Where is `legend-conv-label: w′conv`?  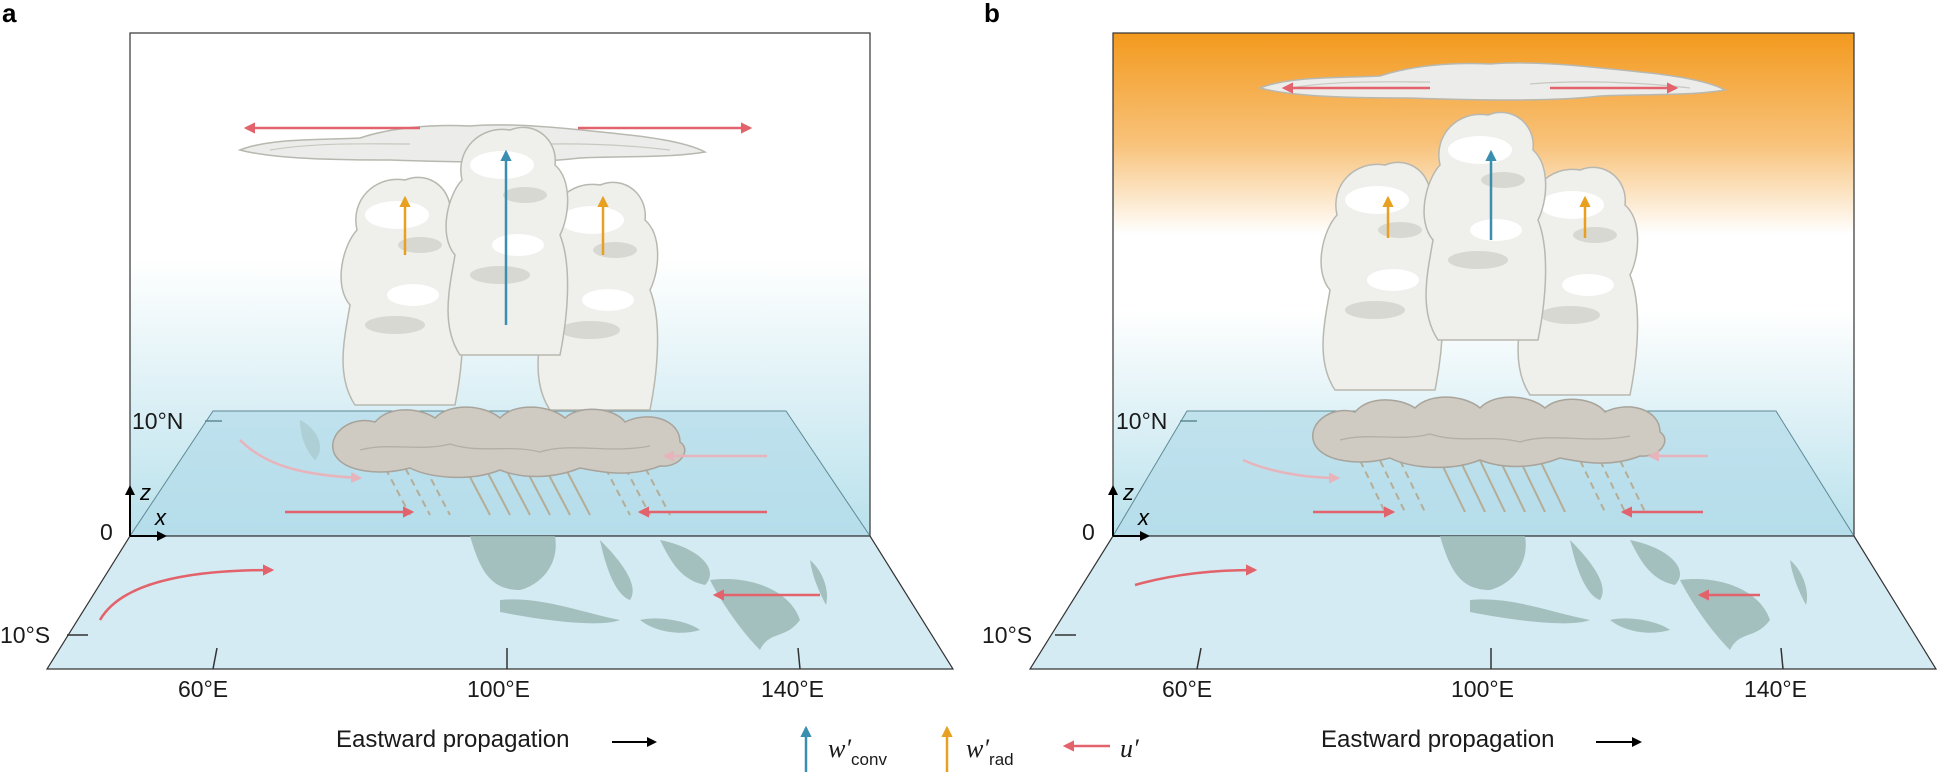 legend-conv-label: w′conv is located at coordinates (857, 751).